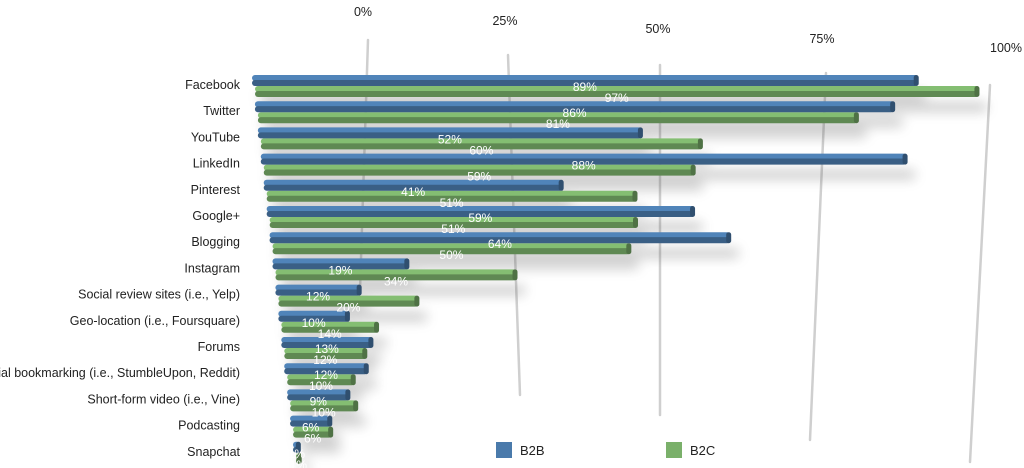  What do you see at coordinates (451, 255) in the screenshot?
I see `bar-value-label: 50%` at bounding box center [451, 255].